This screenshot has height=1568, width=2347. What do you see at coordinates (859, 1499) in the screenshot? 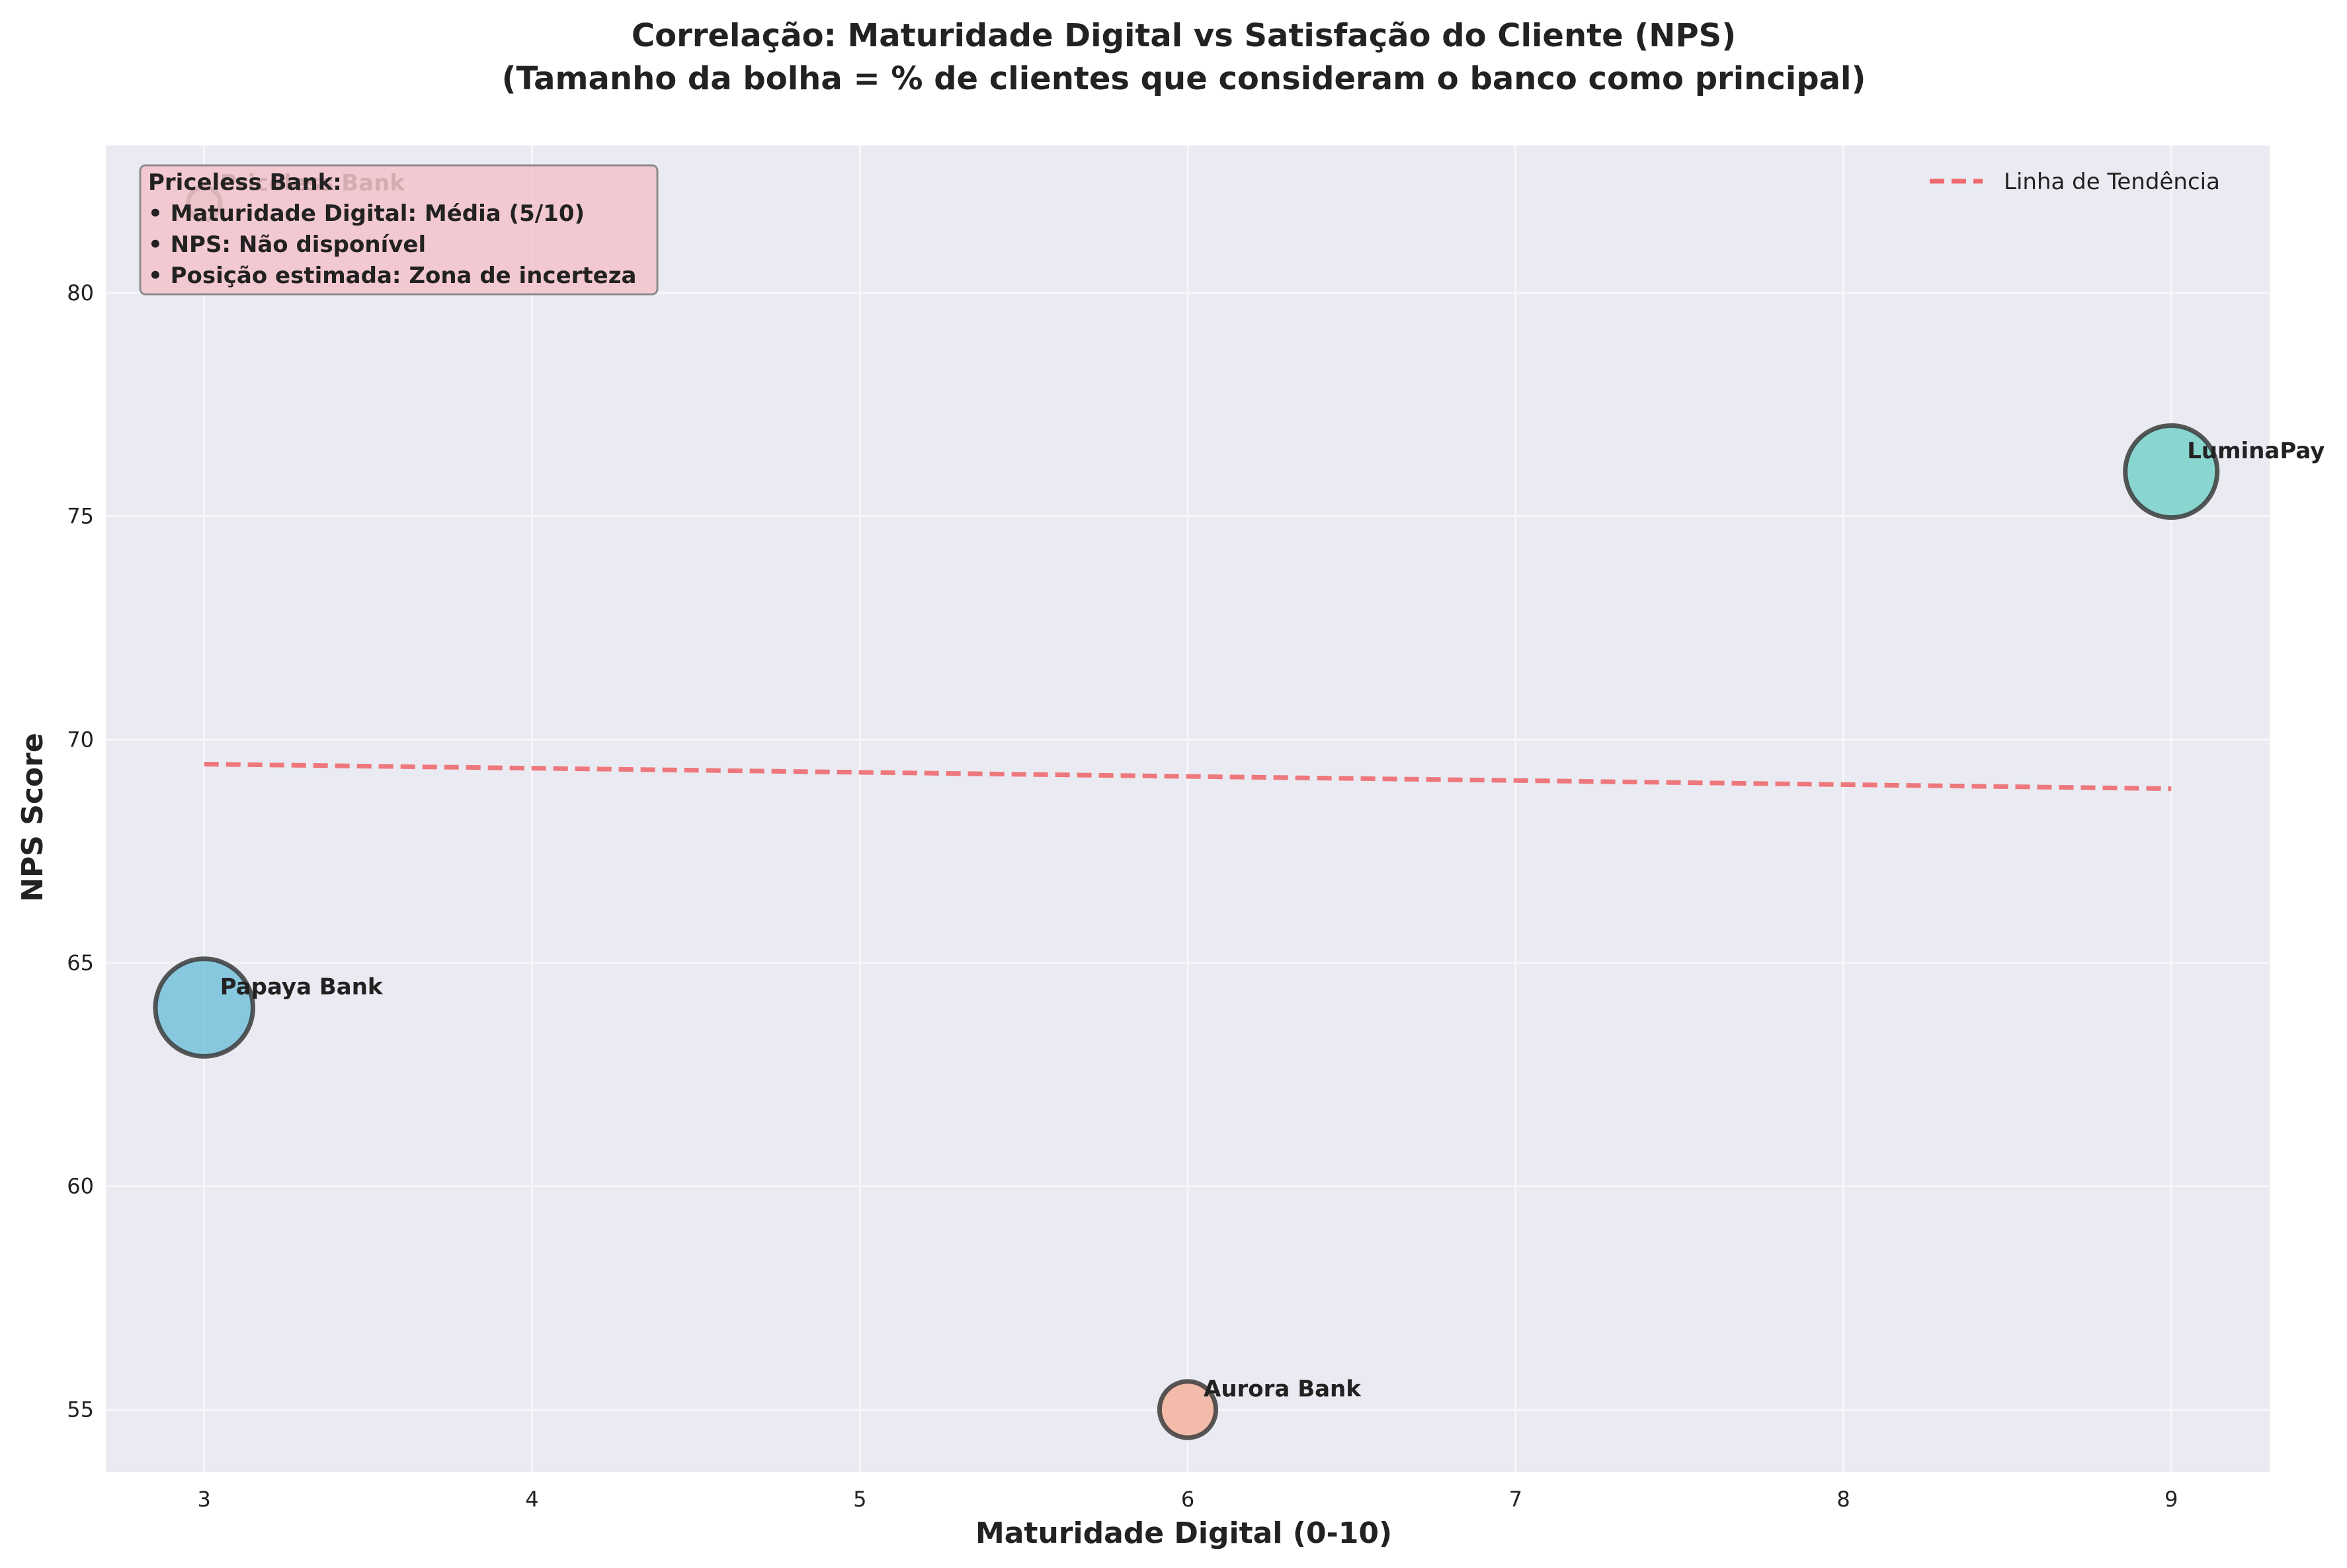
I see `x-tick-label: 5` at bounding box center [859, 1499].